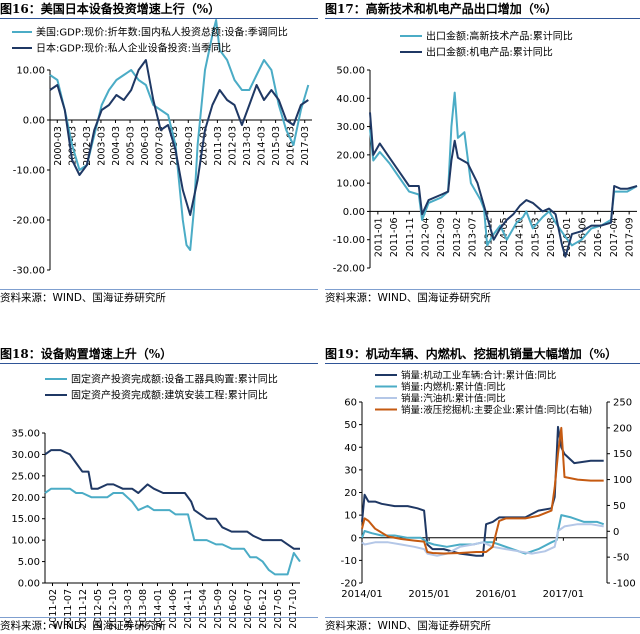 This screenshot has height=634, width=640. What do you see at coordinates (453, 399) in the screenshot?
I see `legend-label: 销量:汽油机:累计值:同比` at bounding box center [453, 399].